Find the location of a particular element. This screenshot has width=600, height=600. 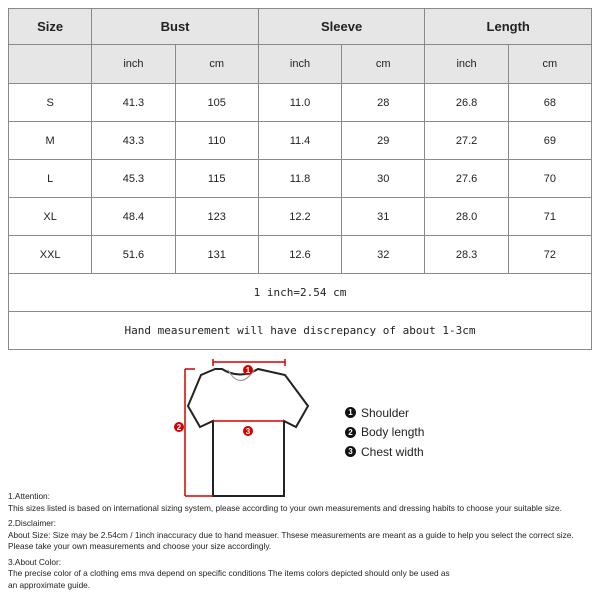

value-cell: 123 is located at coordinates (216, 216).